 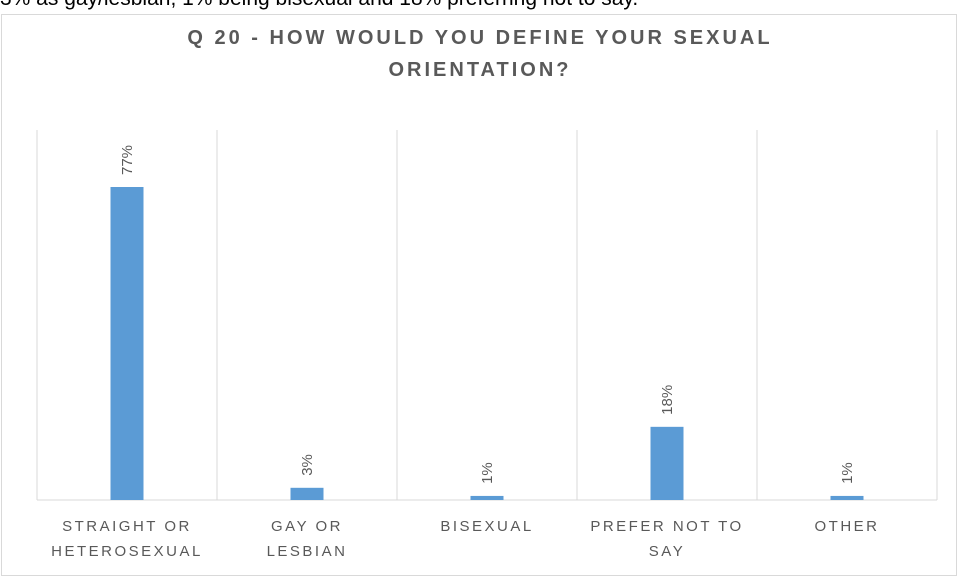 I want to click on category-label: GAY OR LESBIAN, so click(x=307, y=539).